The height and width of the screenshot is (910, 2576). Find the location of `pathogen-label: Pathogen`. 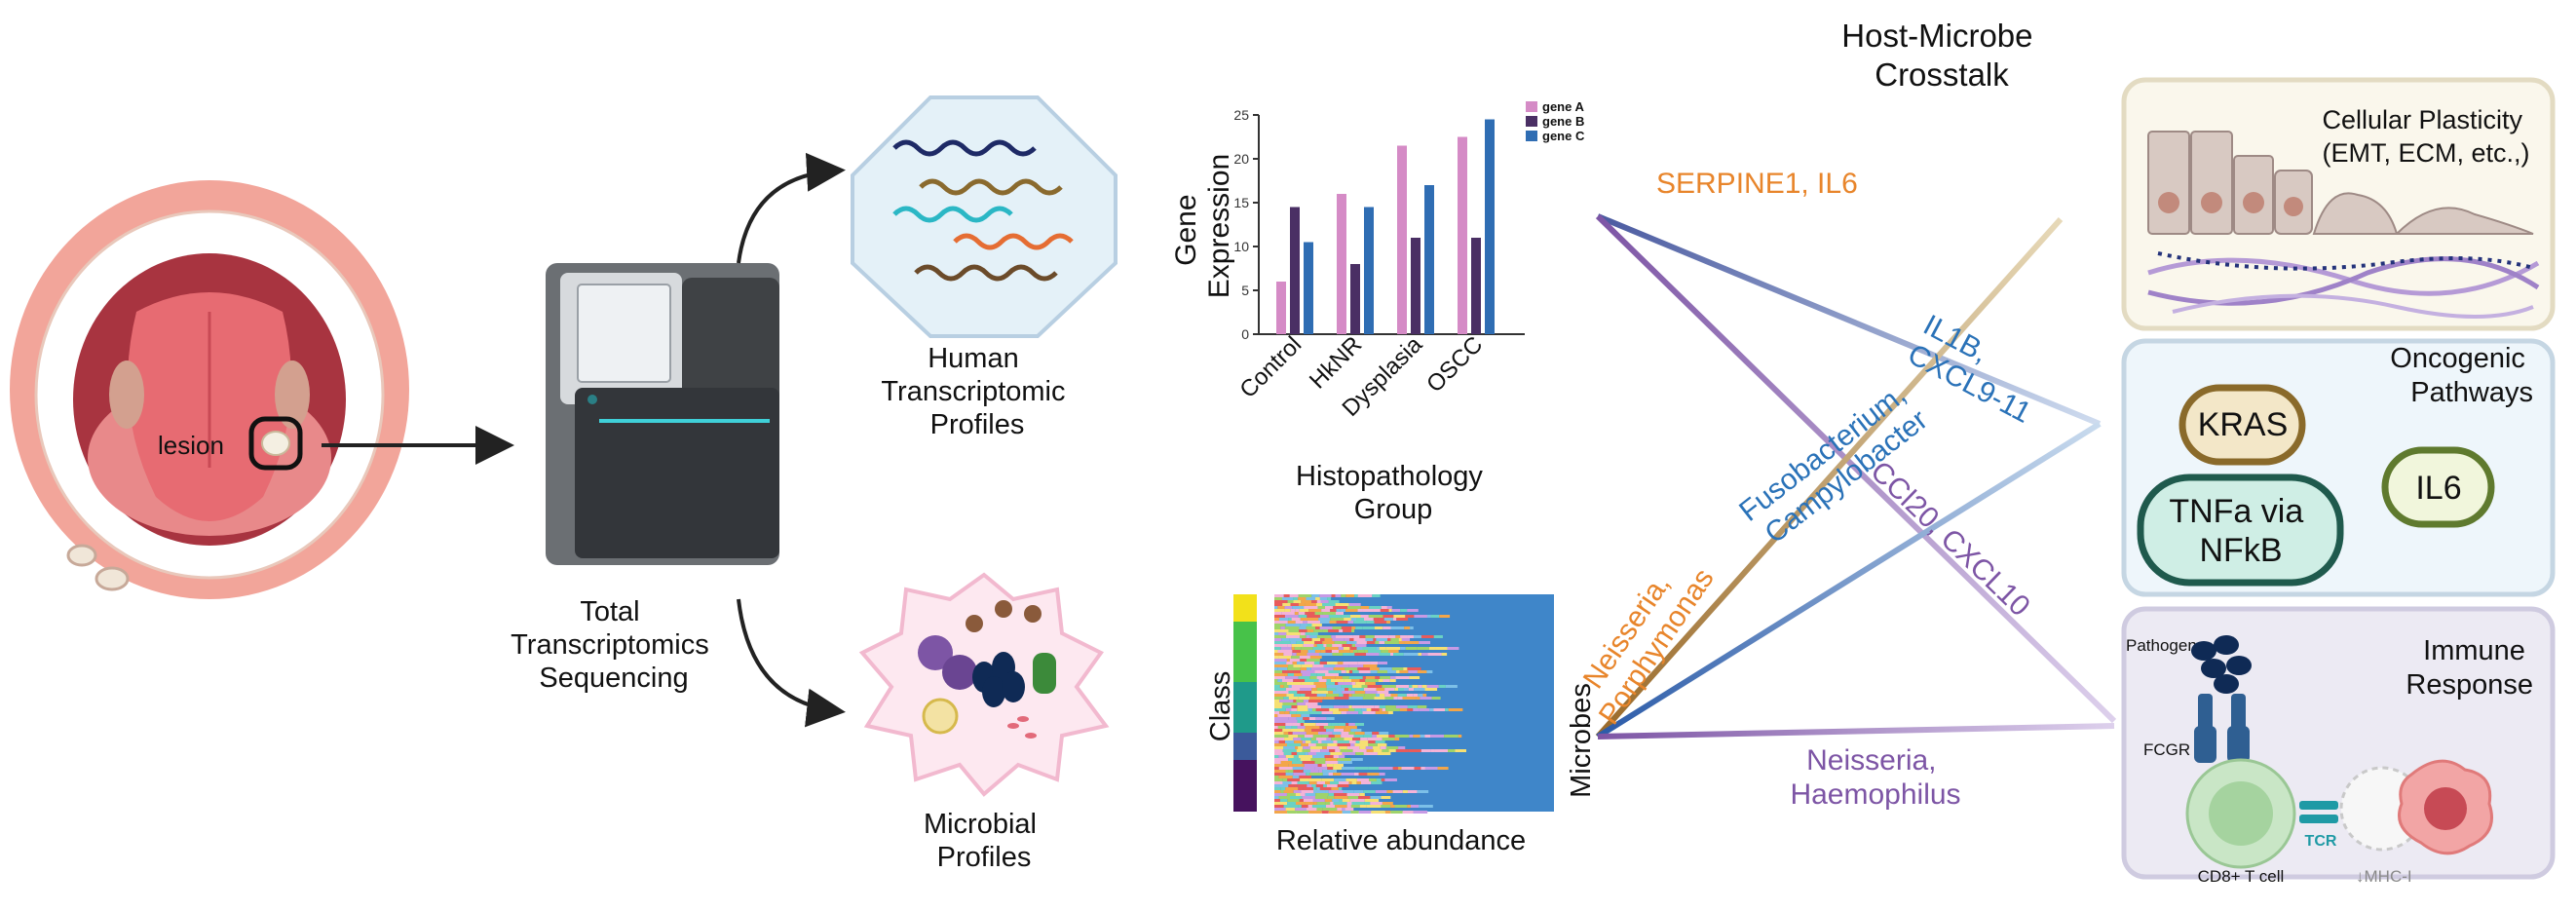

pathogen-label: Pathogen is located at coordinates (2161, 645).